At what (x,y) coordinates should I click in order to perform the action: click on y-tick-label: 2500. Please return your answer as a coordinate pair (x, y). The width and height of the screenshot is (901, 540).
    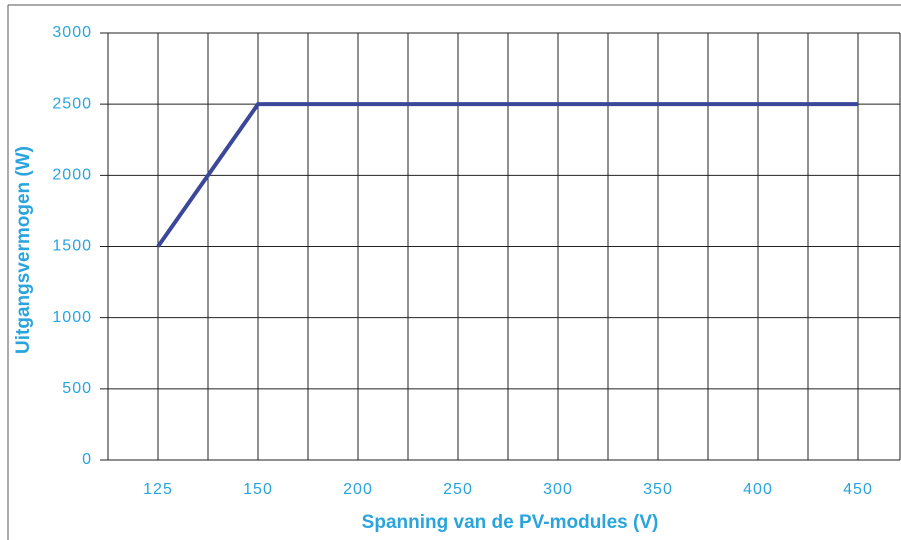
    Looking at the image, I should click on (72, 103).